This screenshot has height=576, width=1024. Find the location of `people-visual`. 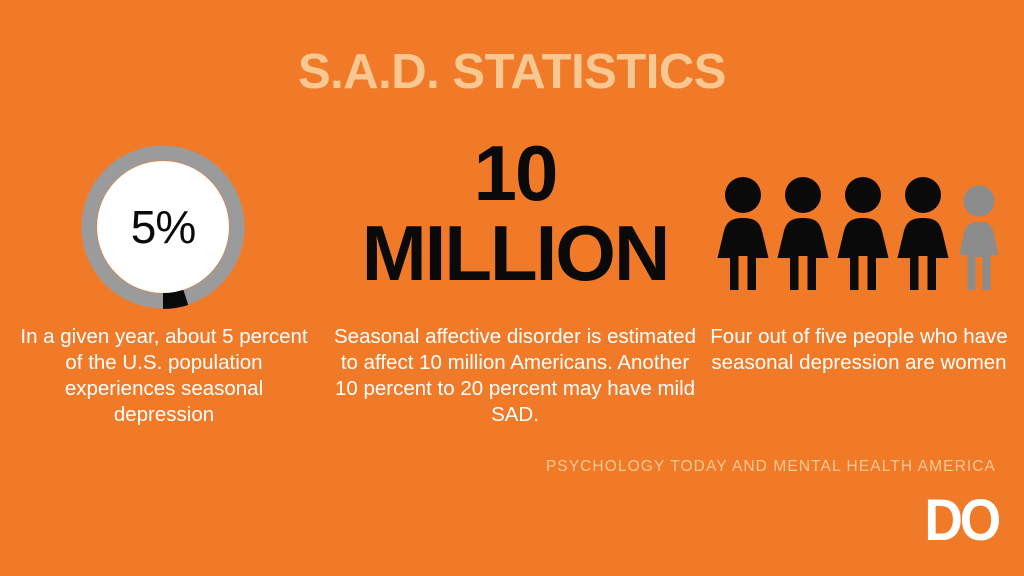

people-visual is located at coordinates (859, 230).